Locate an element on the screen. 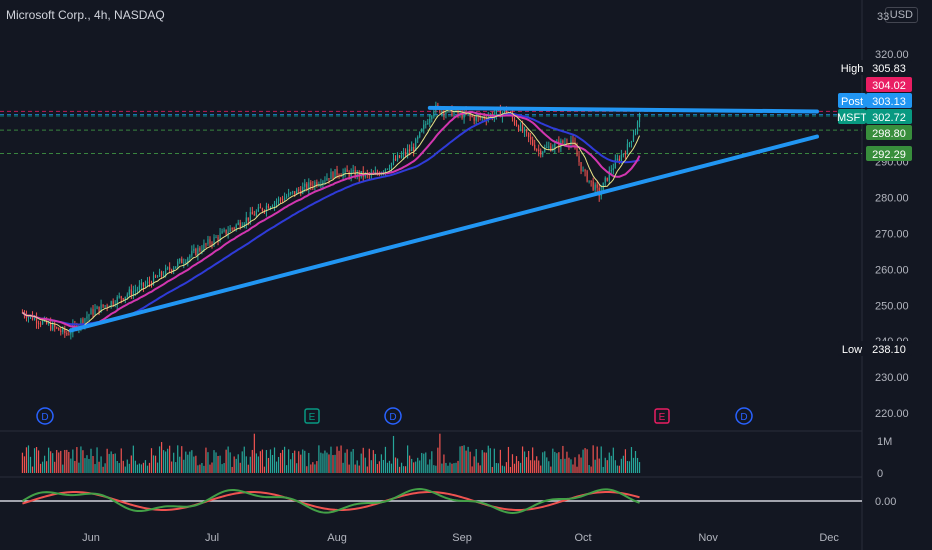  price-tick-label: 320.00 is located at coordinates (892, 55).